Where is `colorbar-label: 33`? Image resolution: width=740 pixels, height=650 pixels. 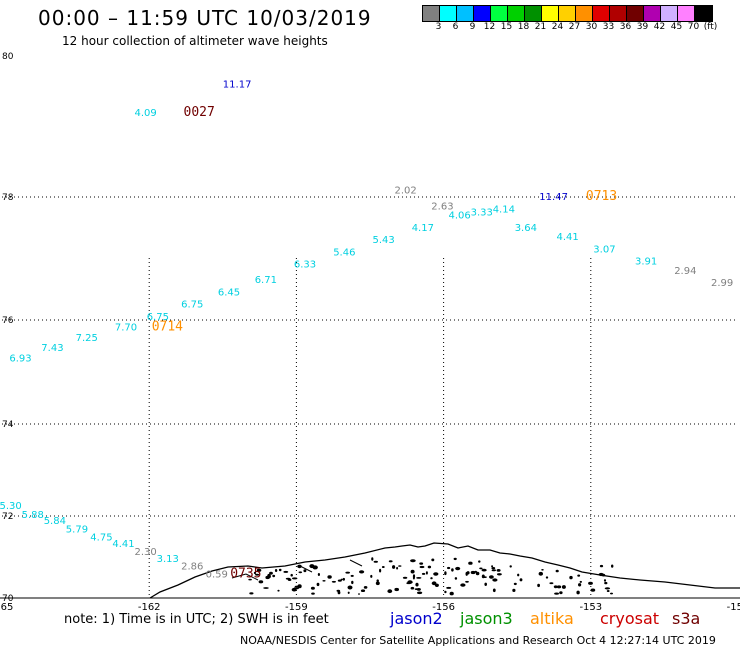 colorbar-label: 33 is located at coordinates (608, 27).